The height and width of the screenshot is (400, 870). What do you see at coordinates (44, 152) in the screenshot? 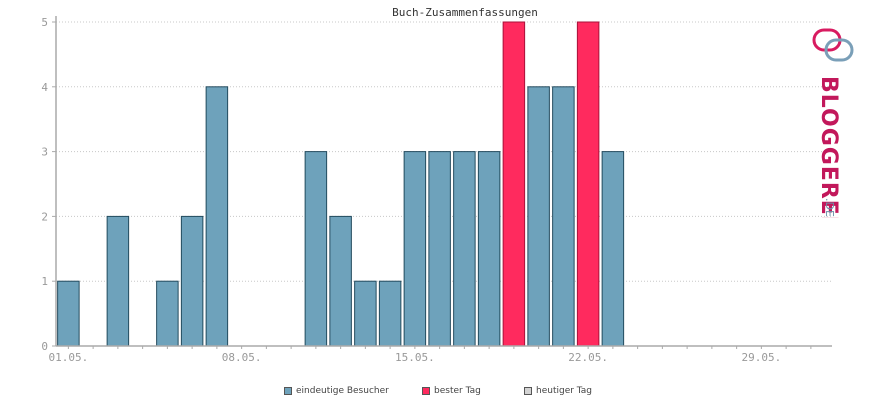
I see `y-tick-label: 3` at bounding box center [44, 152].